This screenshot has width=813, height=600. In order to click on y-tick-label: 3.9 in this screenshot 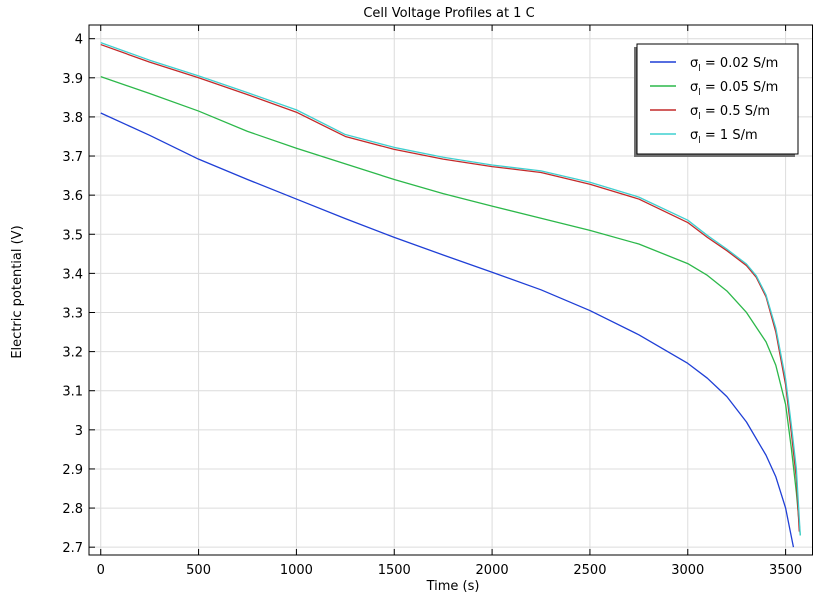, I will do `click(72, 79)`.